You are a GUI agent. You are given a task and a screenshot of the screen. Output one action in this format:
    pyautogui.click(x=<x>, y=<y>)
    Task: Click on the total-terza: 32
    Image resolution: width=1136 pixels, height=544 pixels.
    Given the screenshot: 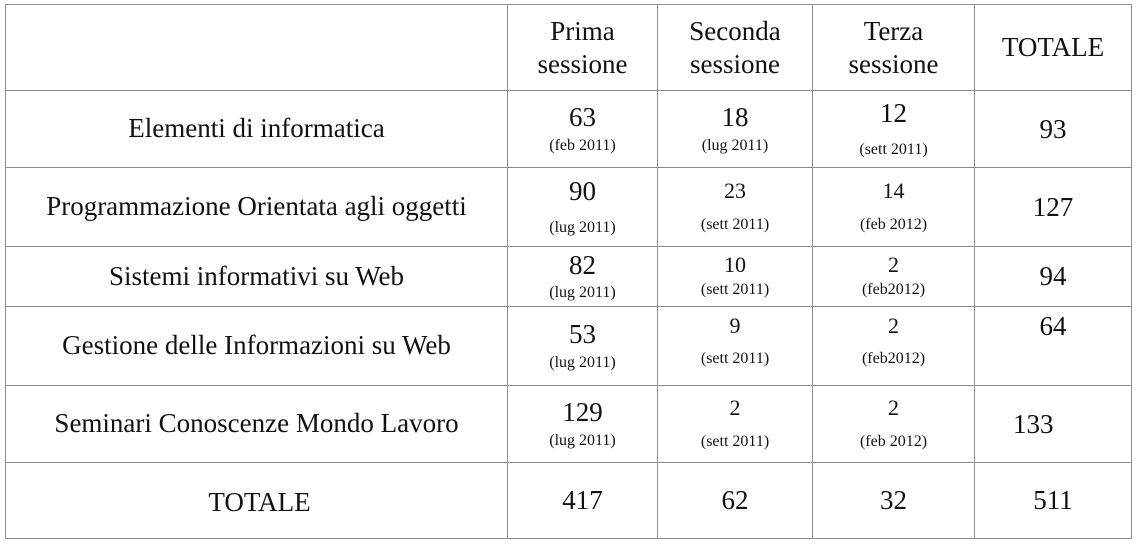 What is the action you would take?
    pyautogui.click(x=893, y=500)
    